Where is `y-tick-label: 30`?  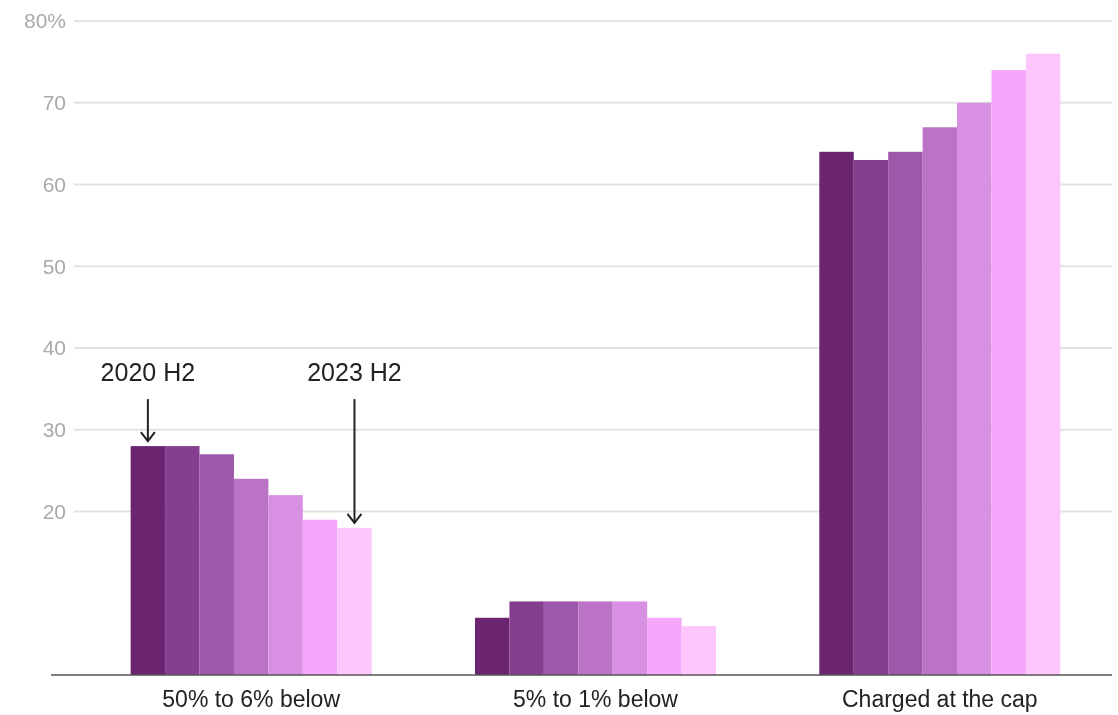
y-tick-label: 30 is located at coordinates (54, 430).